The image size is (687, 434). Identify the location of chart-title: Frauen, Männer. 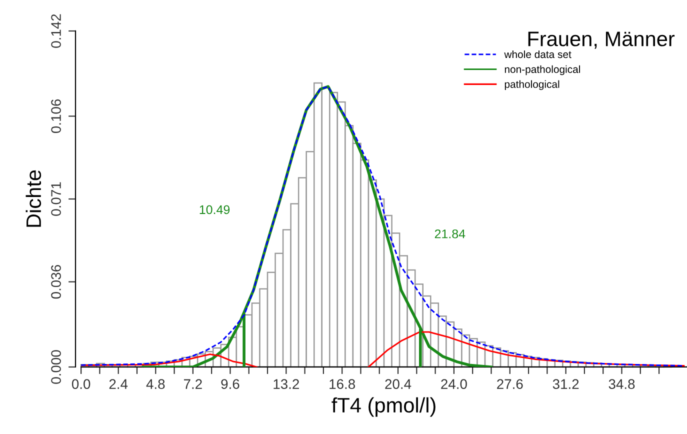
(601, 40).